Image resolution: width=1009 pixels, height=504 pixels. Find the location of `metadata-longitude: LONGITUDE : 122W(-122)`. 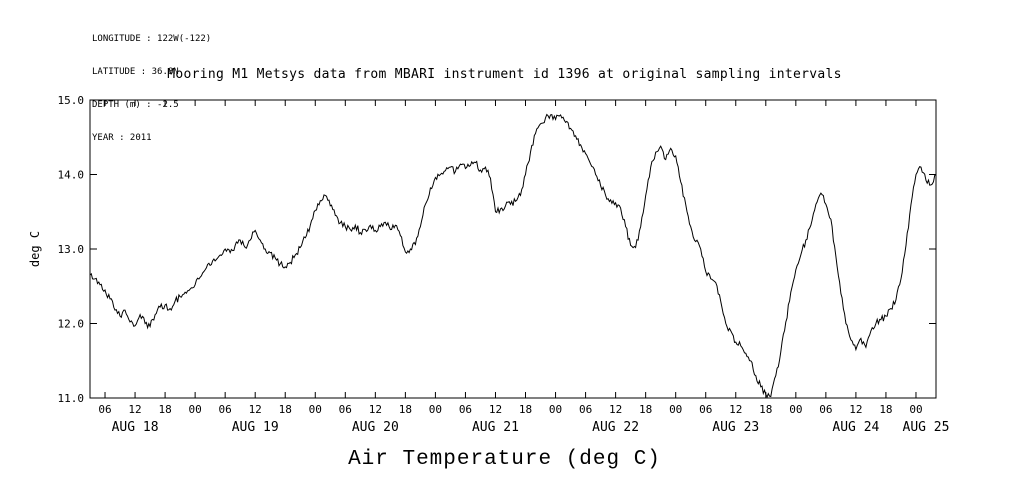

metadata-longitude: LONGITUDE : 122W(-122) is located at coordinates (152, 39).